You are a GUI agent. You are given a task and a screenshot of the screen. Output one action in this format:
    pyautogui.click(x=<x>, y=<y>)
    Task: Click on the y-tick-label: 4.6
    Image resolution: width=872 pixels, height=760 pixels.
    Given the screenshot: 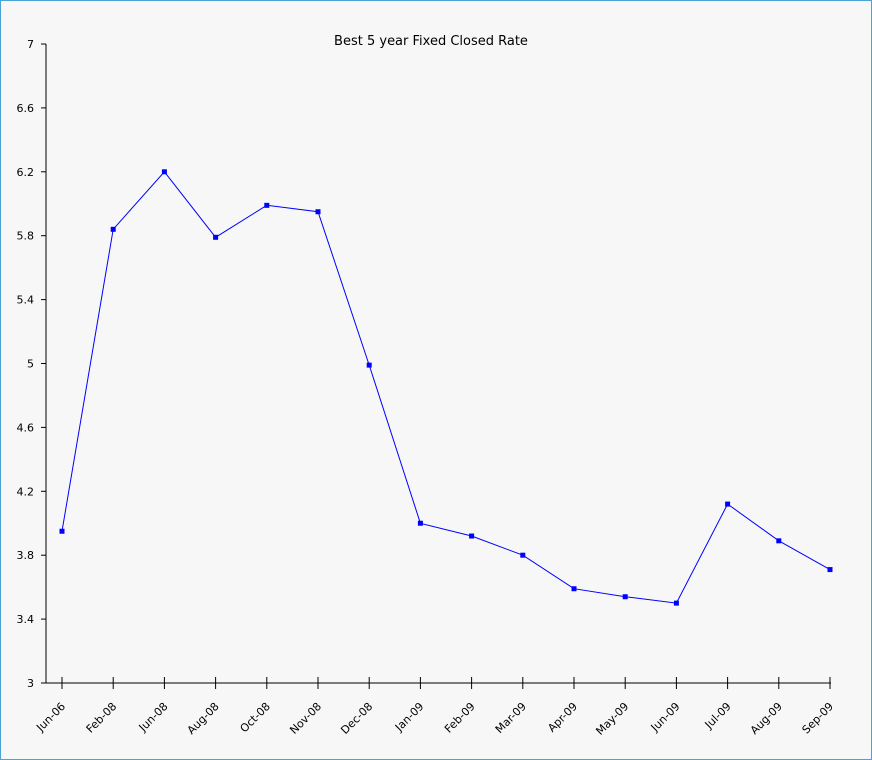 What is the action you would take?
    pyautogui.click(x=26, y=427)
    